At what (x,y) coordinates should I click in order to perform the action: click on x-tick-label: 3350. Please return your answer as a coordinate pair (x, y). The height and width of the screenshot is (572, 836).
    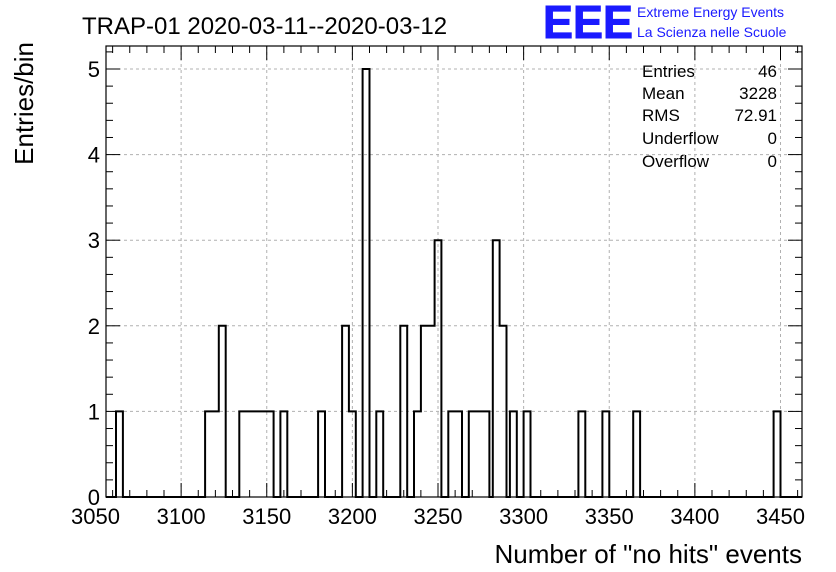
    Looking at the image, I should click on (609, 516).